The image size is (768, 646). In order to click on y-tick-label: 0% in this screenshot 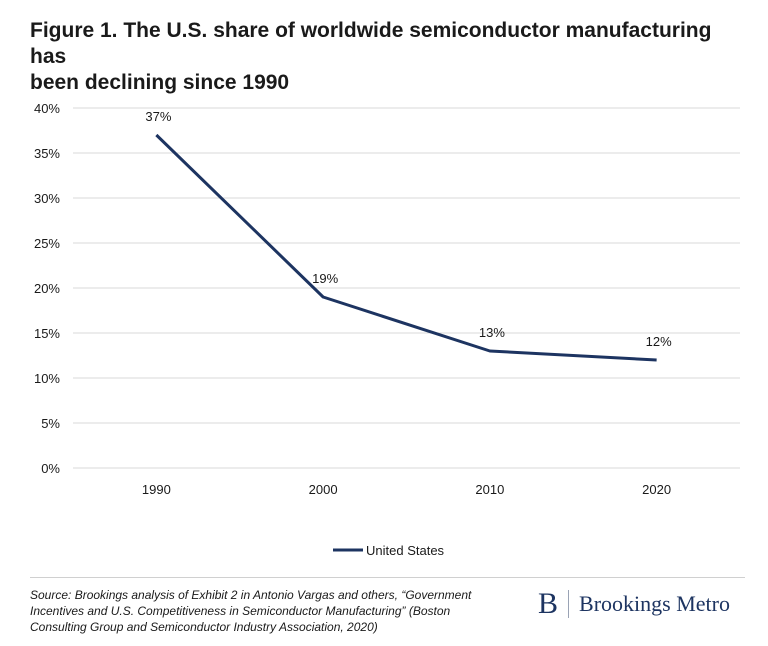, I will do `click(50, 468)`.